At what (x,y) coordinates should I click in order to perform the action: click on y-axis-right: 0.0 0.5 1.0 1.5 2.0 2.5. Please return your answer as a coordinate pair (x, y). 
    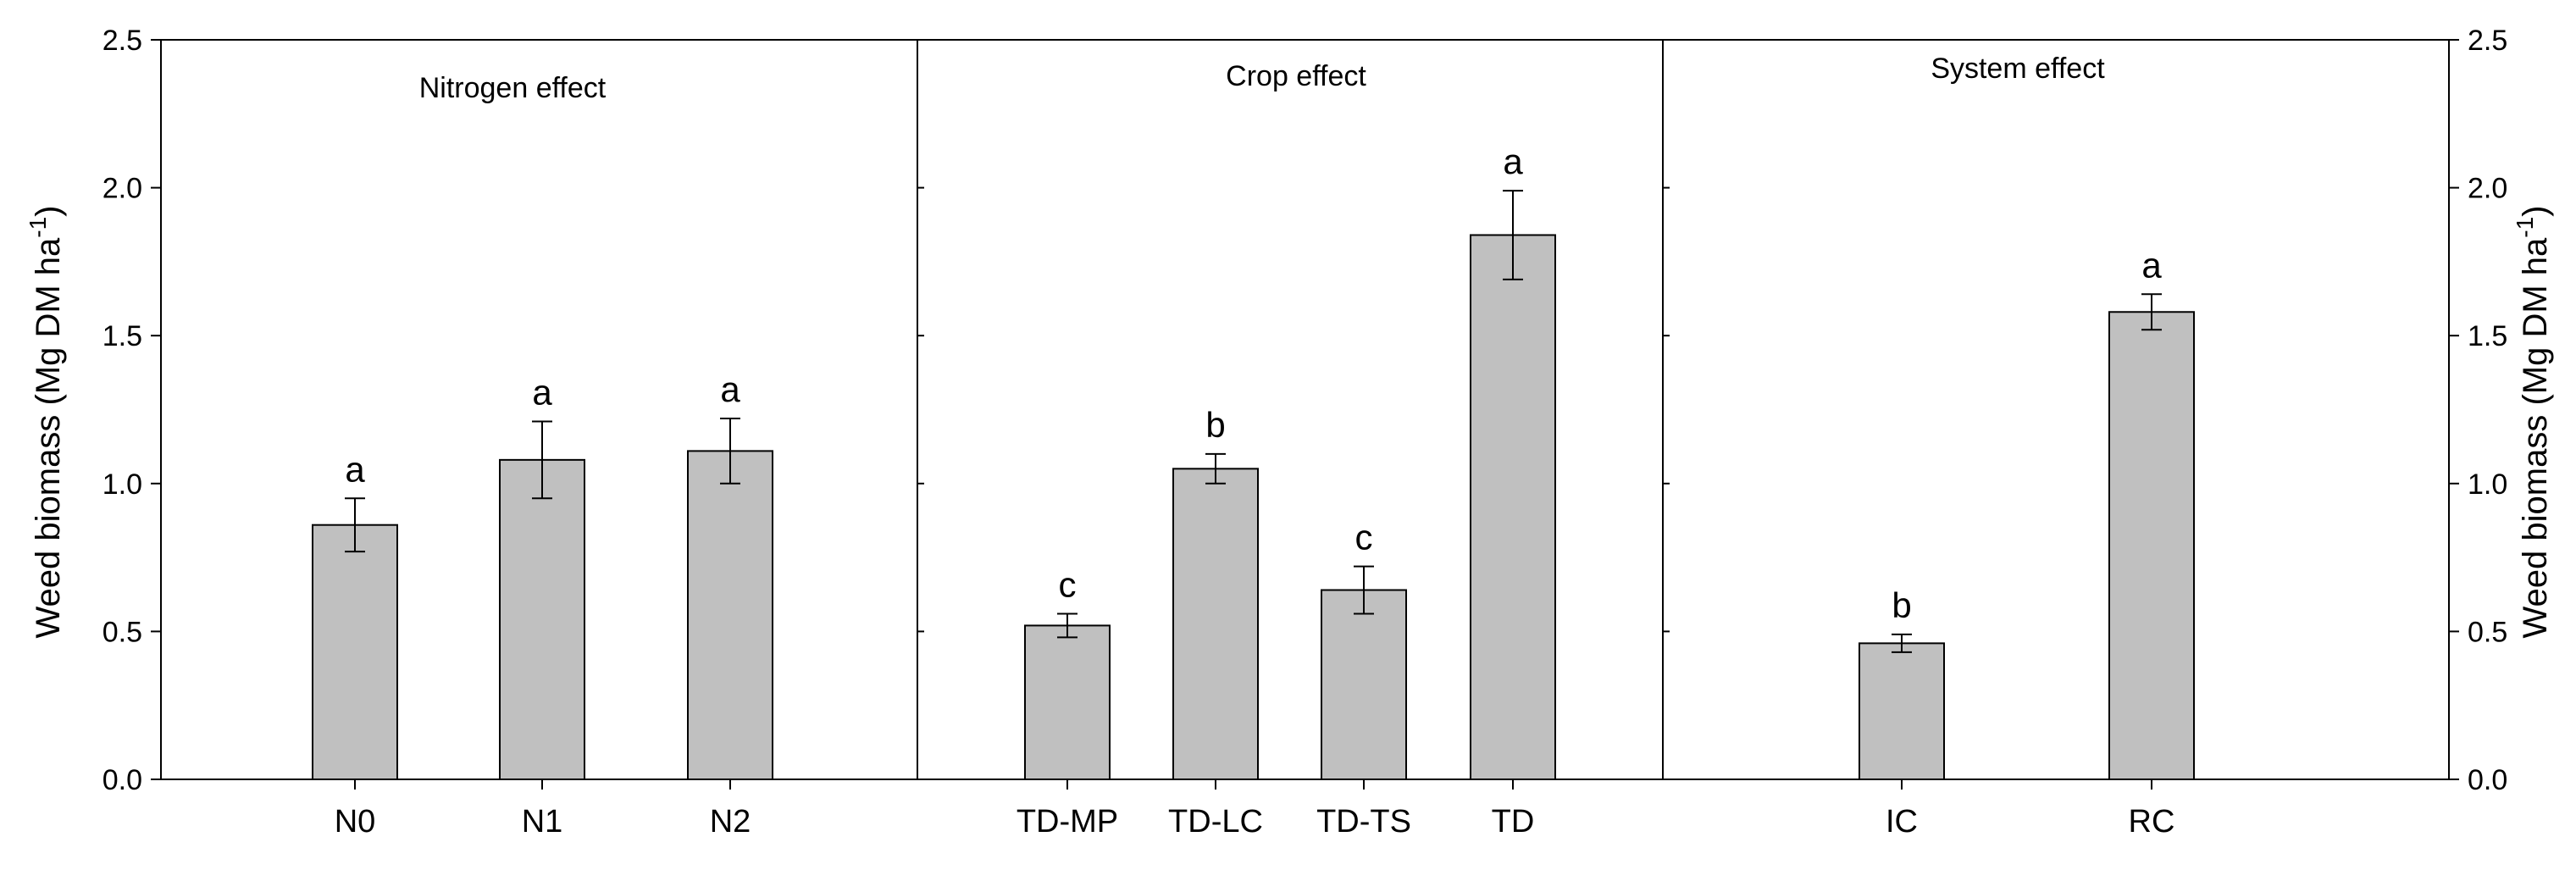
    Looking at the image, I should click on (2478, 411).